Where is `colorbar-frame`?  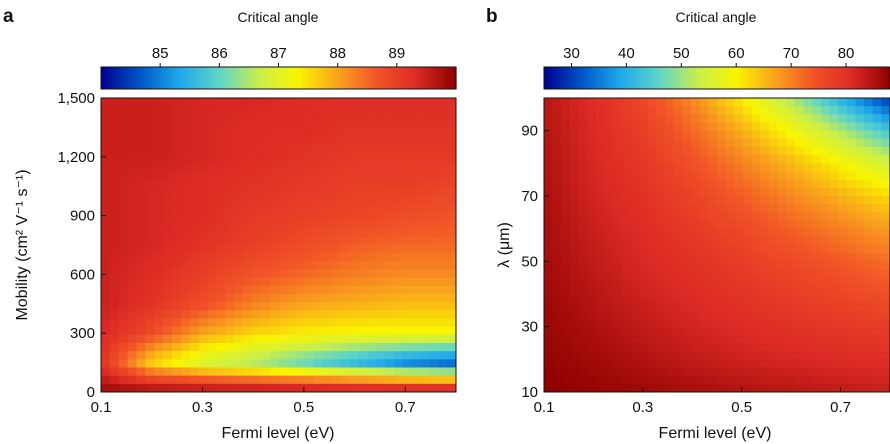 colorbar-frame is located at coordinates (278, 78).